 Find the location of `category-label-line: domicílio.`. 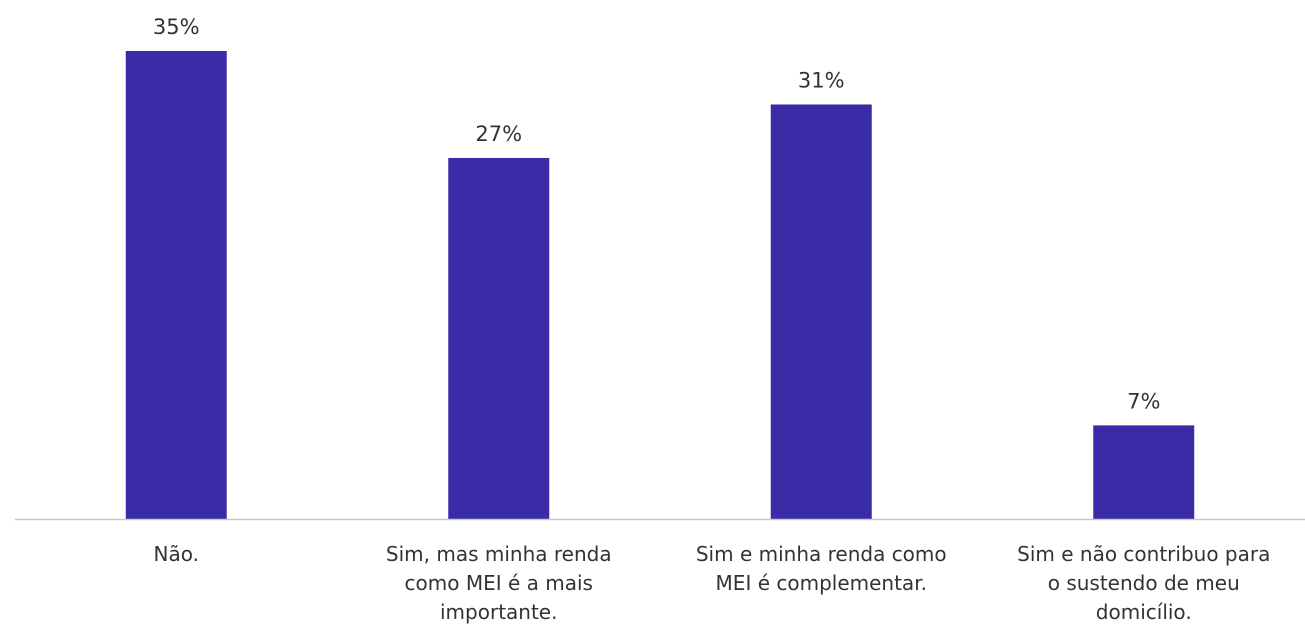

category-label-line: domicílio. is located at coordinates (1144, 612).